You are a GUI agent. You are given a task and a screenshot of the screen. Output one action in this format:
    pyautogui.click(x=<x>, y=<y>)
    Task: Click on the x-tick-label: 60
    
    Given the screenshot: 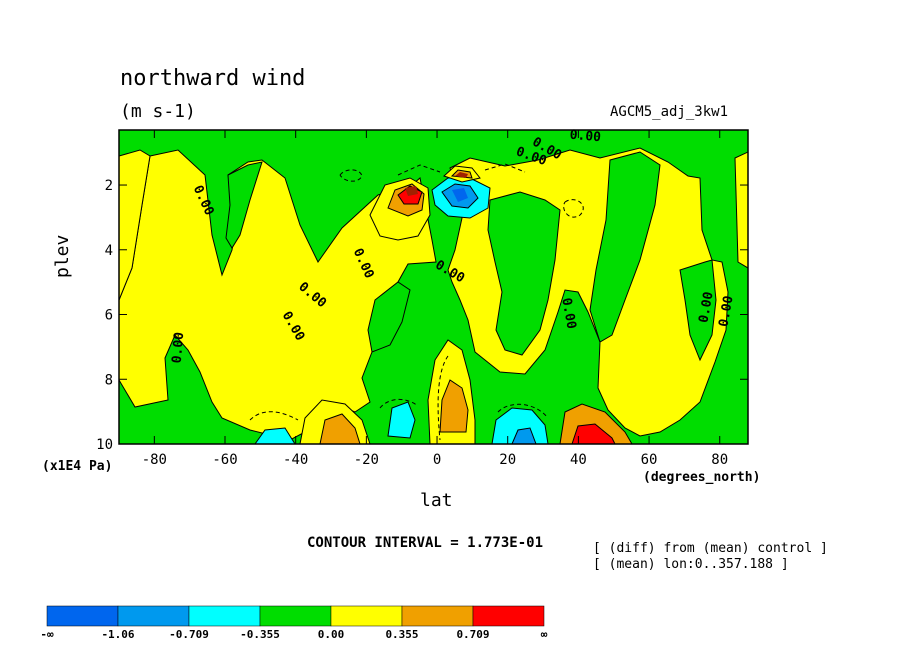 What is the action you would take?
    pyautogui.click(x=649, y=460)
    